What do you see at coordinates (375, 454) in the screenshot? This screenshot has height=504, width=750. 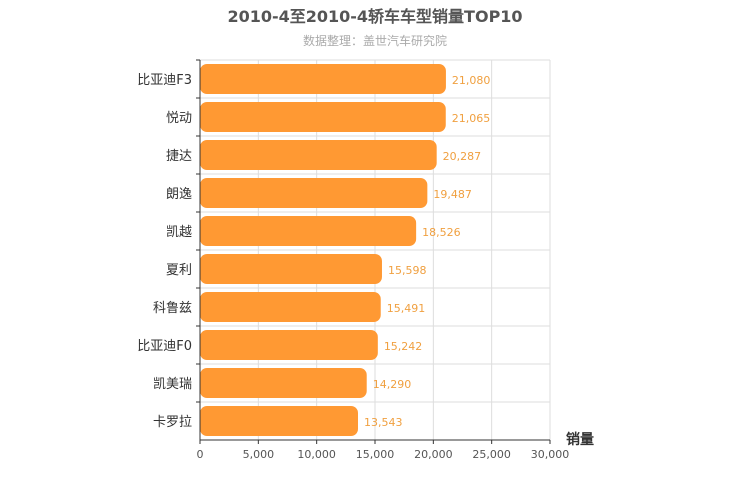 I see `x-tick-label: 15,000` at bounding box center [375, 454].